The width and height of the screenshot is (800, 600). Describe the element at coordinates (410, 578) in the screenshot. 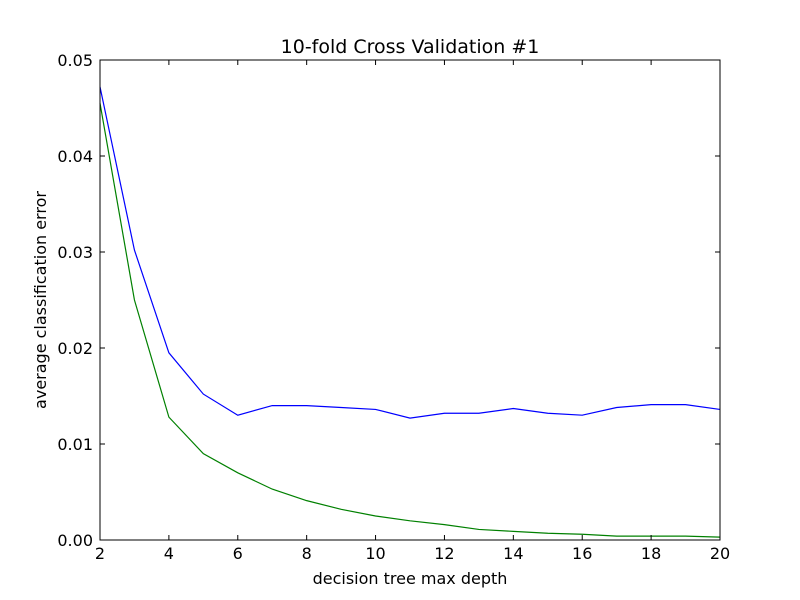

I see `x-axis-label: decision tree max depth` at that location.